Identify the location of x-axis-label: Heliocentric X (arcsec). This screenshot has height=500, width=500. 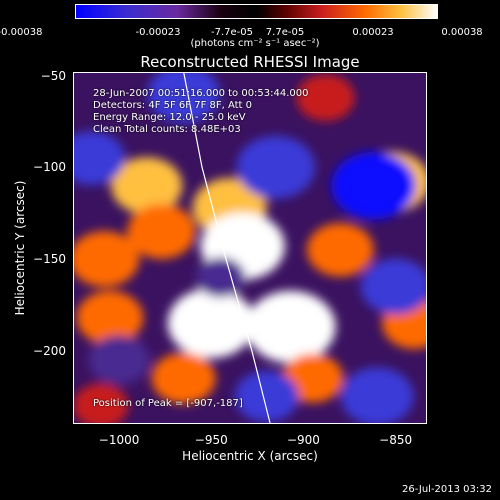
(250, 456).